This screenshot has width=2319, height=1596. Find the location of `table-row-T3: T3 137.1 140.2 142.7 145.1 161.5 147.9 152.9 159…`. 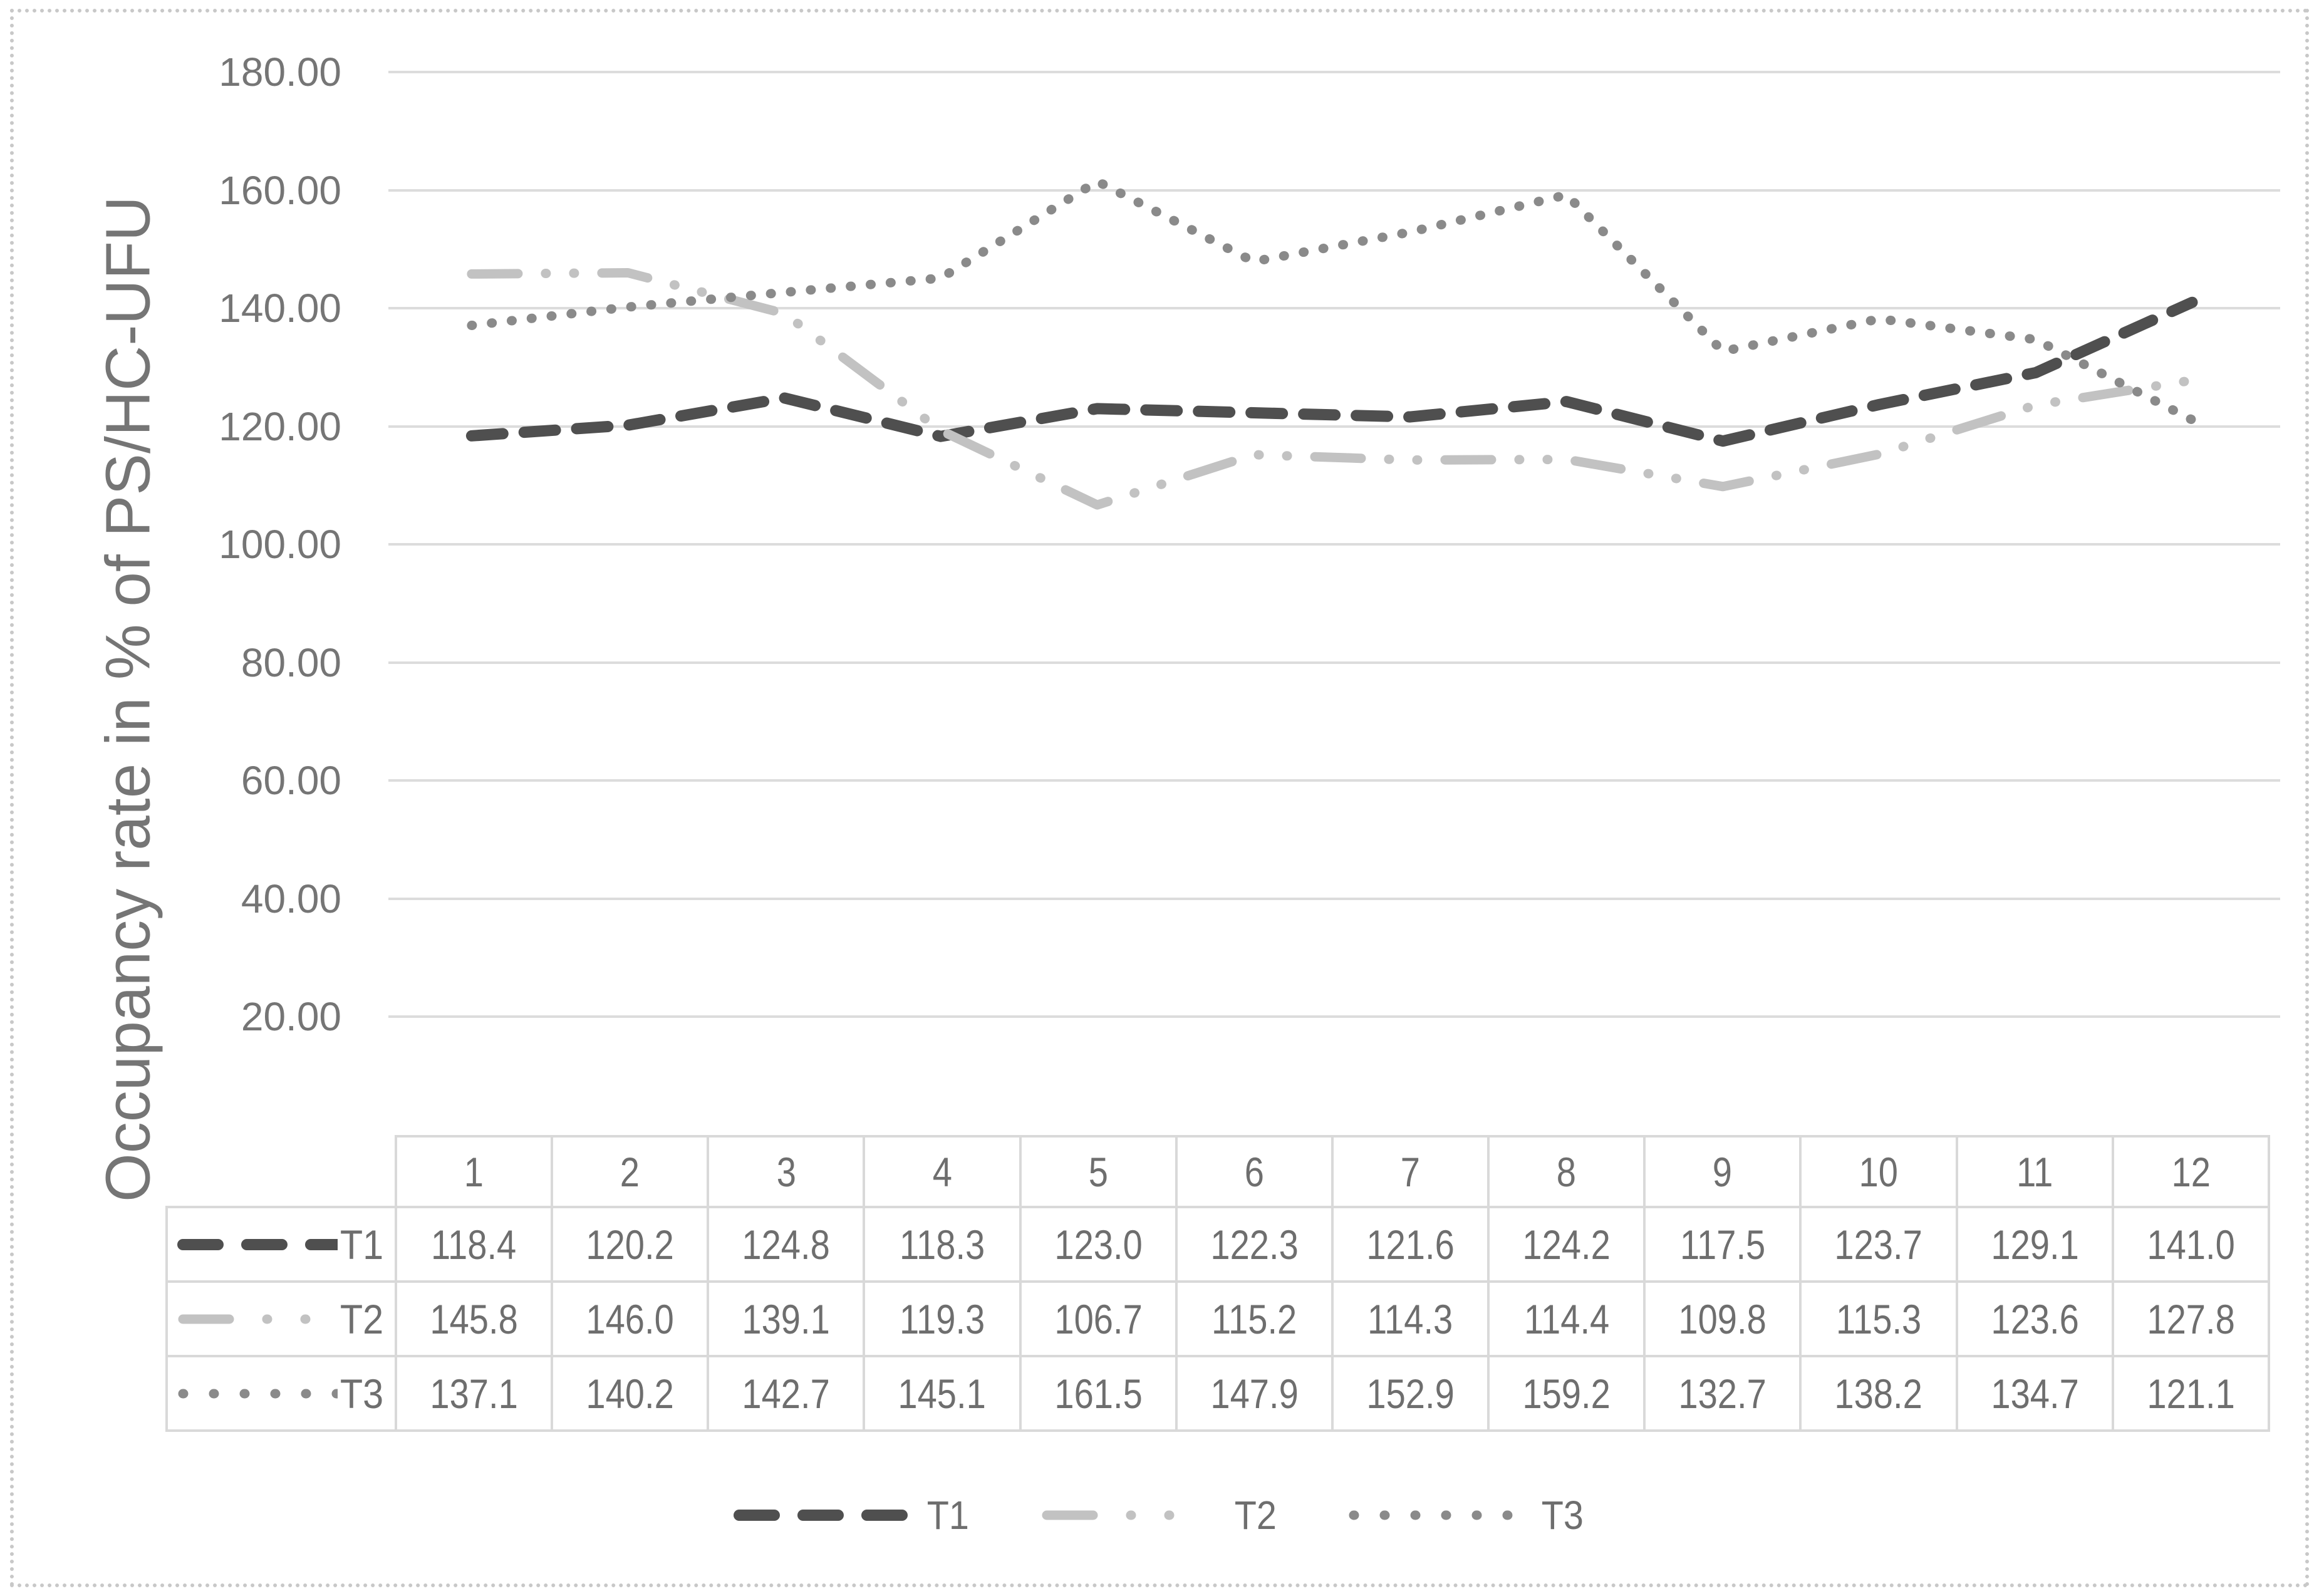

table-row-T3: T3 137.1 140.2 142.7 145.1 161.5 147.9 152.9 159… is located at coordinates (1218, 1393).